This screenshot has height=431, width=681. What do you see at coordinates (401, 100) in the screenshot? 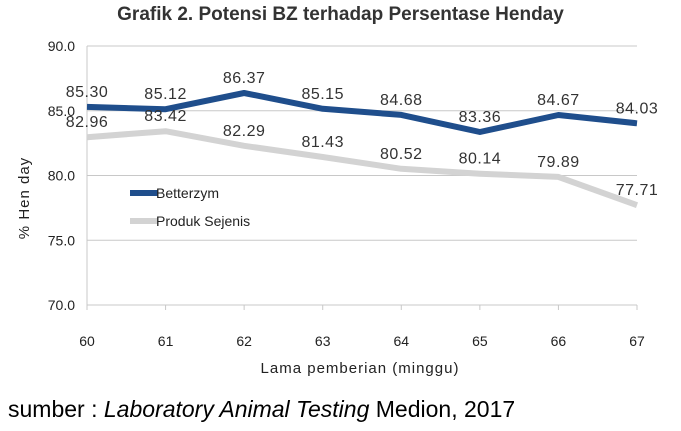
I see `data-label: 84.68` at bounding box center [401, 100].